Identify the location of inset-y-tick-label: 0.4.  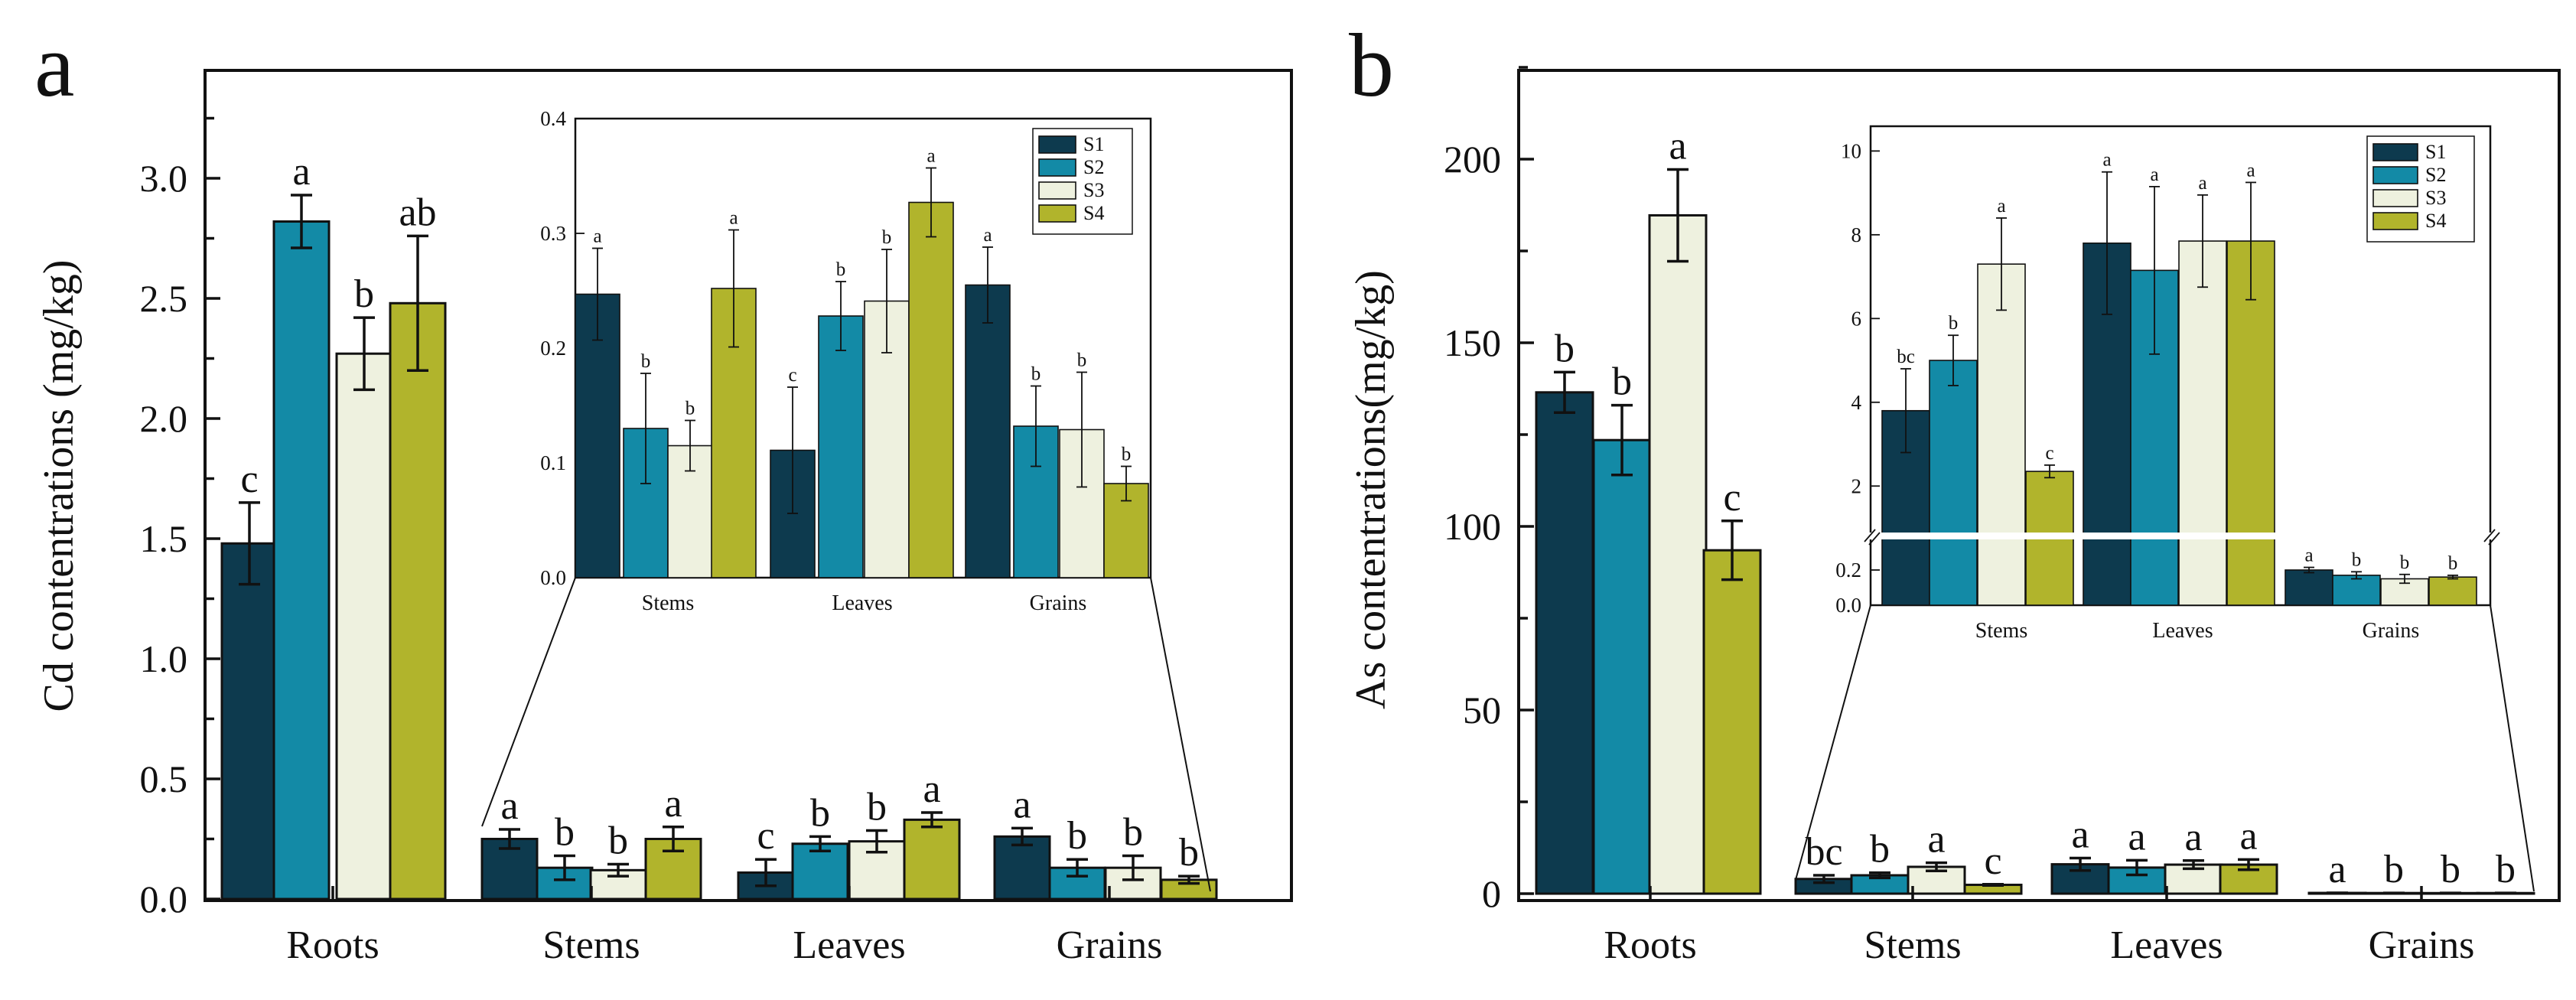
(553, 118).